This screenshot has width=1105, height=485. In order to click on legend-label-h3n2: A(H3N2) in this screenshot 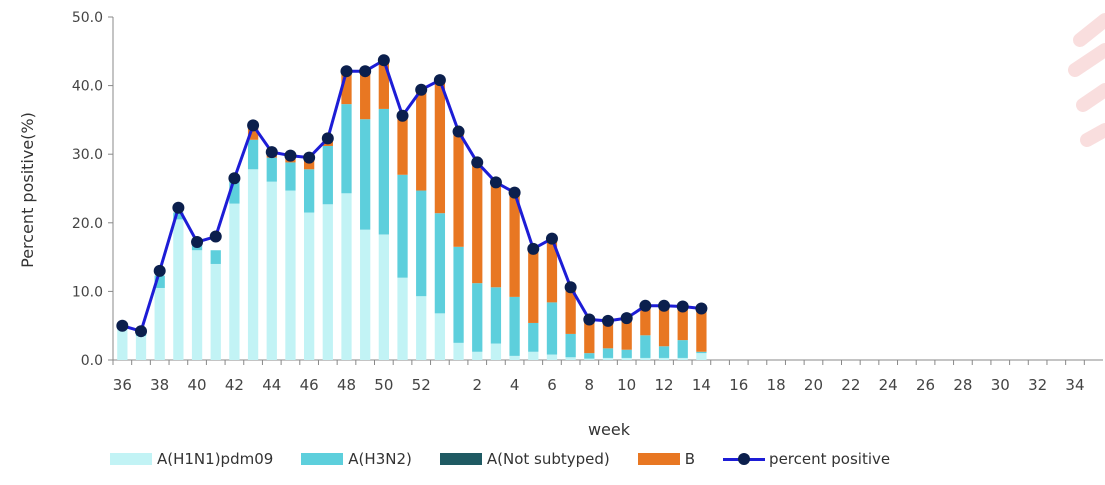, I will do `click(380, 459)`.